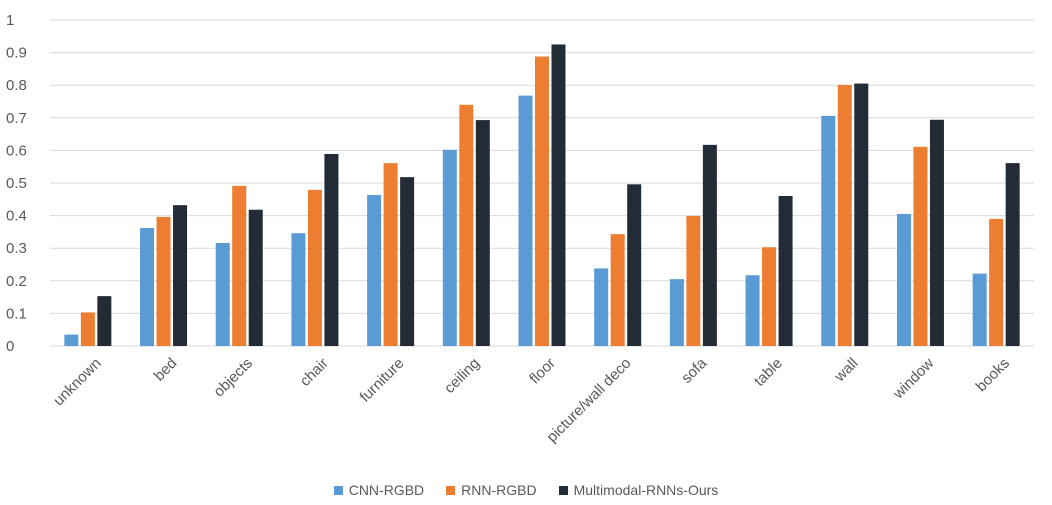  What do you see at coordinates (996, 282) in the screenshot?
I see `bar-rnn-rgbd-books` at bounding box center [996, 282].